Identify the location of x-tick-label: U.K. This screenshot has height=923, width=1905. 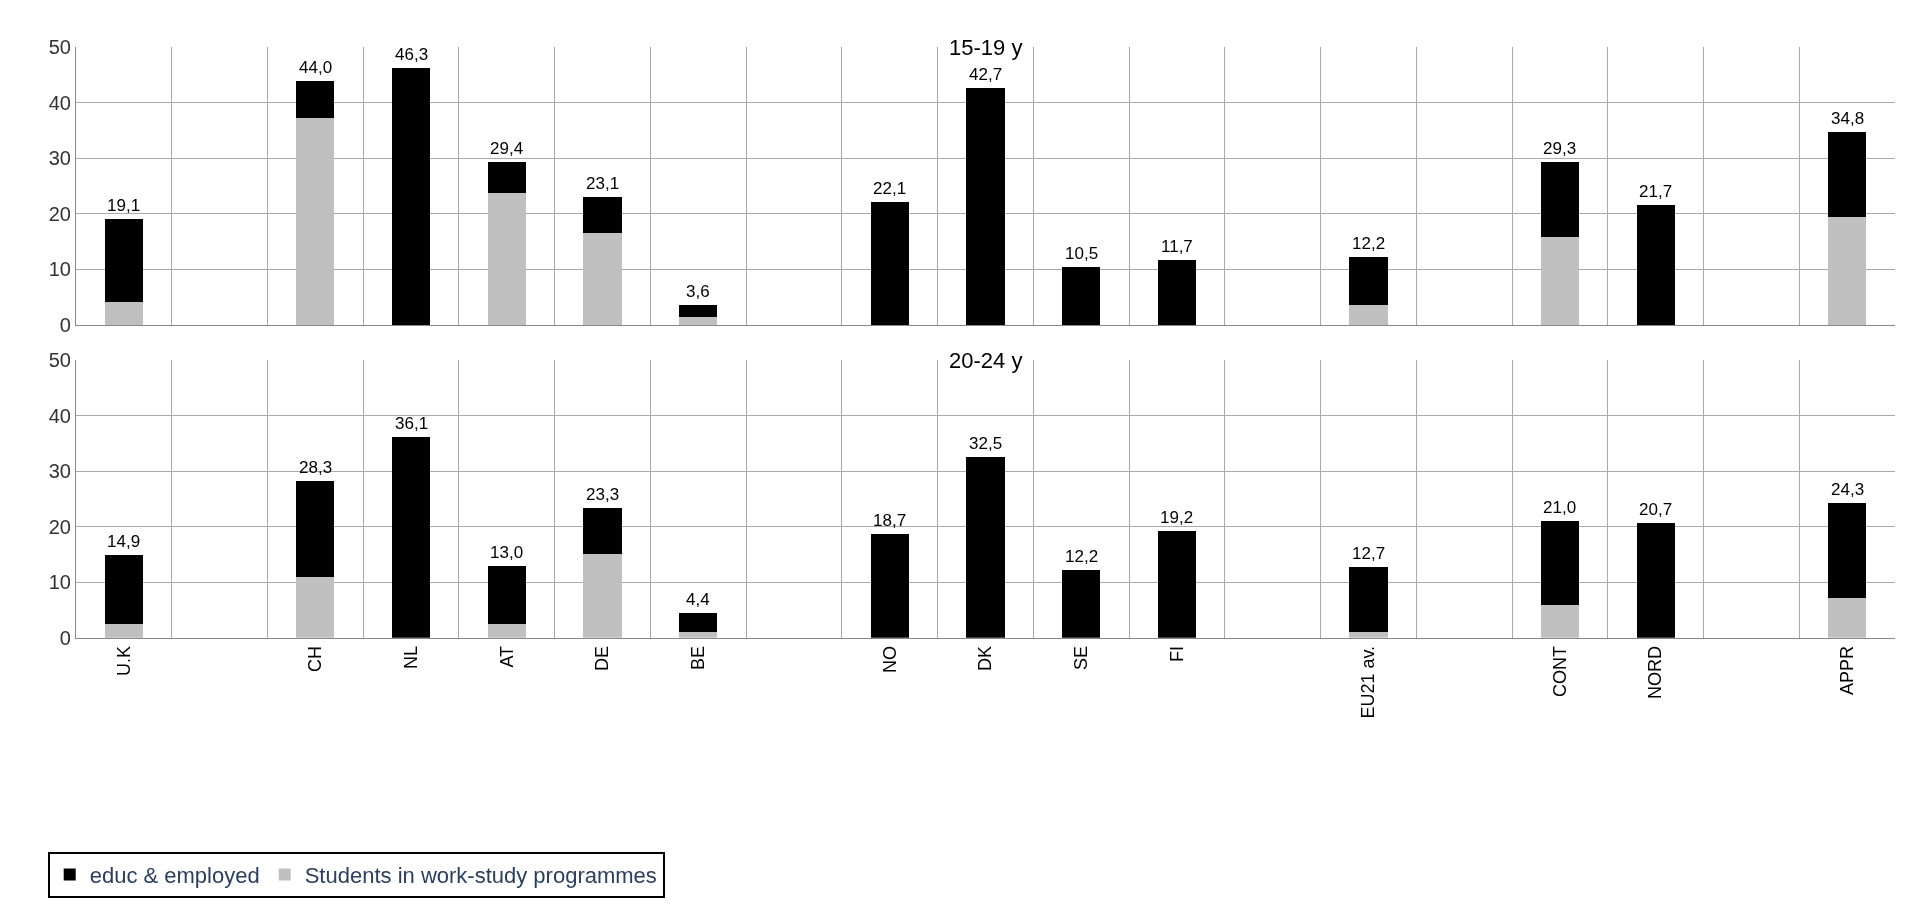
(123, 660).